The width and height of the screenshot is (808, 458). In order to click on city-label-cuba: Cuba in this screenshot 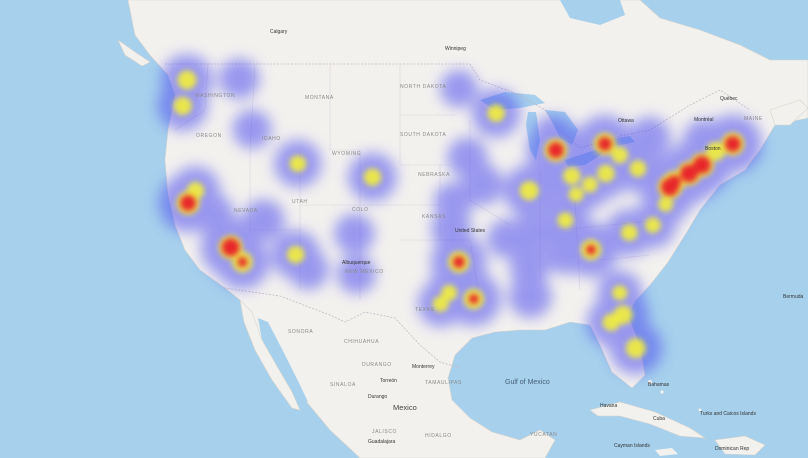, I will do `click(659, 419)`.